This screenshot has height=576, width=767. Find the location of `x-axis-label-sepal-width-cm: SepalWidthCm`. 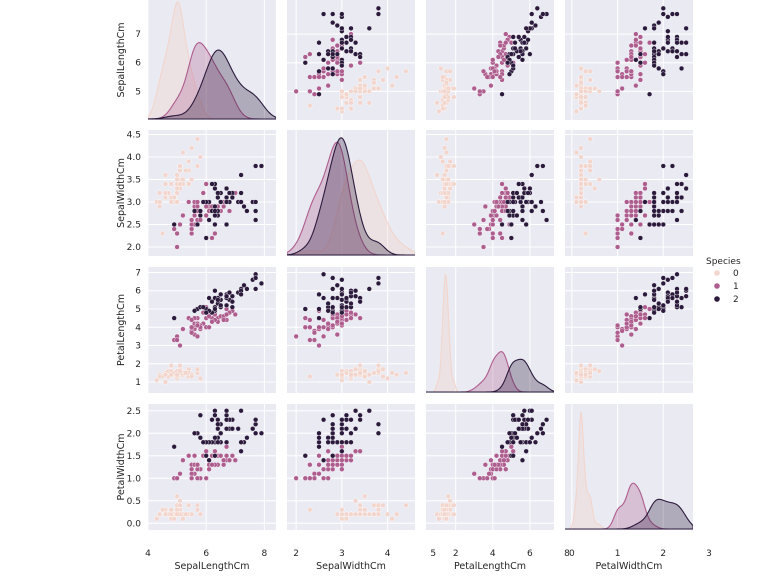

x-axis-label-sepal-width-cm: SepalWidthCm is located at coordinates (351, 566).